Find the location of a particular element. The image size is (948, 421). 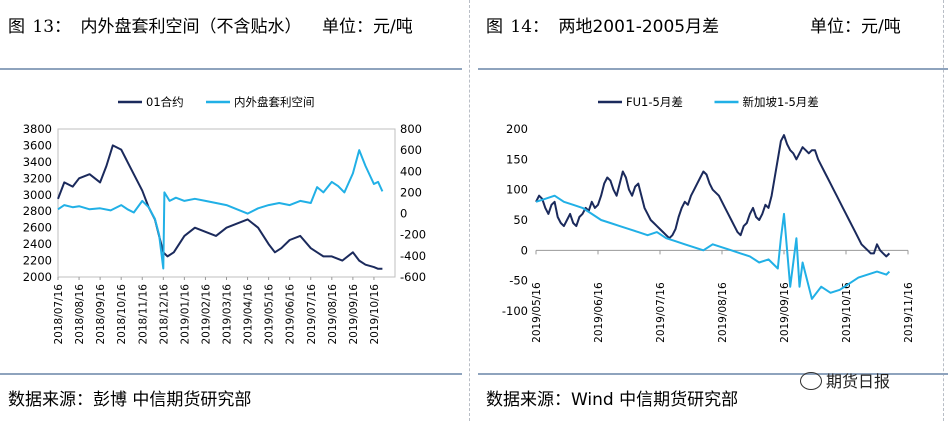

x-tick-label: 2018/08/16 is located at coordinates (80, 314).